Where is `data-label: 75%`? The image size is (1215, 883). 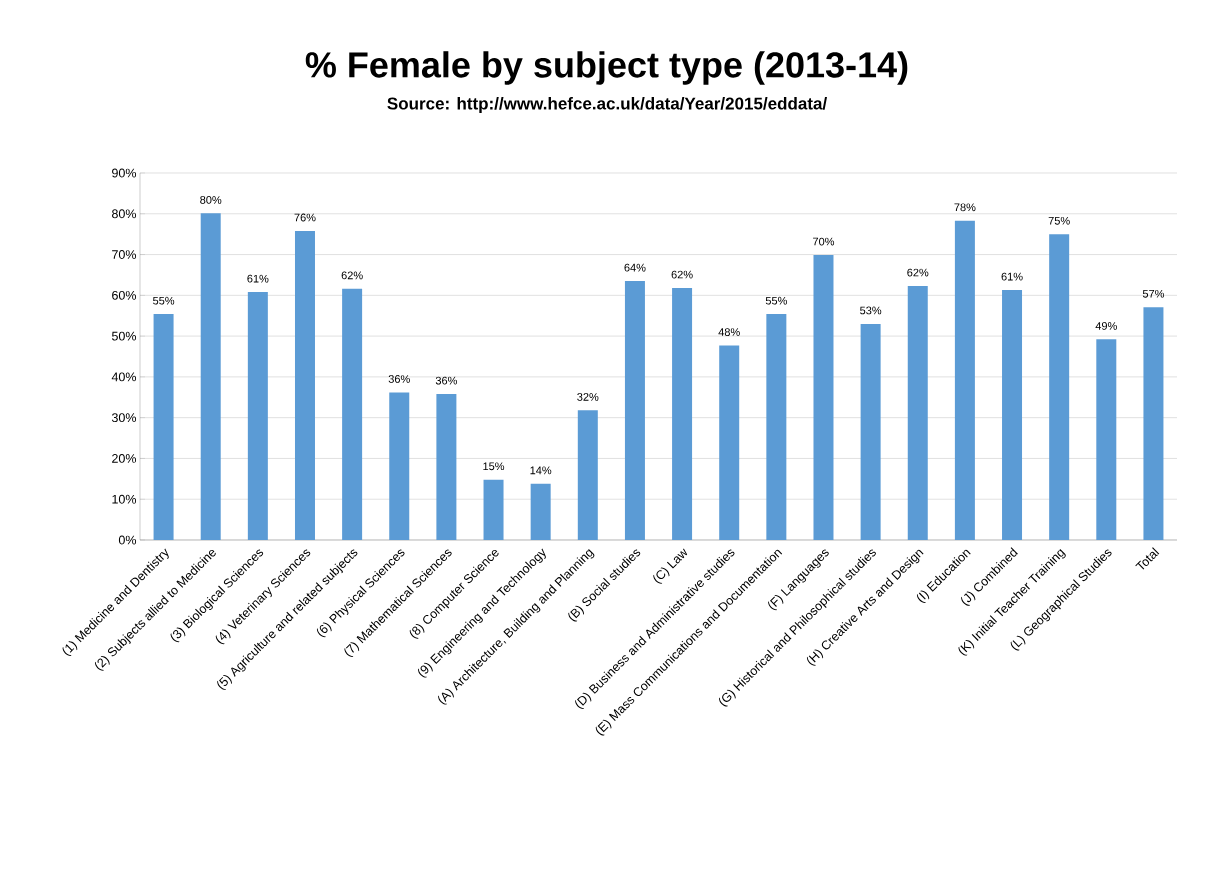
data-label: 75% is located at coordinates (1059, 220).